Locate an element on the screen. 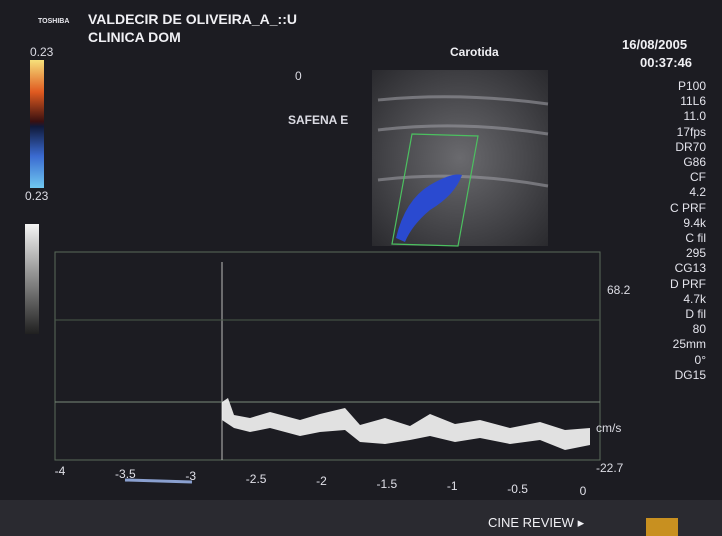 The width and height of the screenshot is (722, 536). exam-label: Carotida is located at coordinates (474, 52).